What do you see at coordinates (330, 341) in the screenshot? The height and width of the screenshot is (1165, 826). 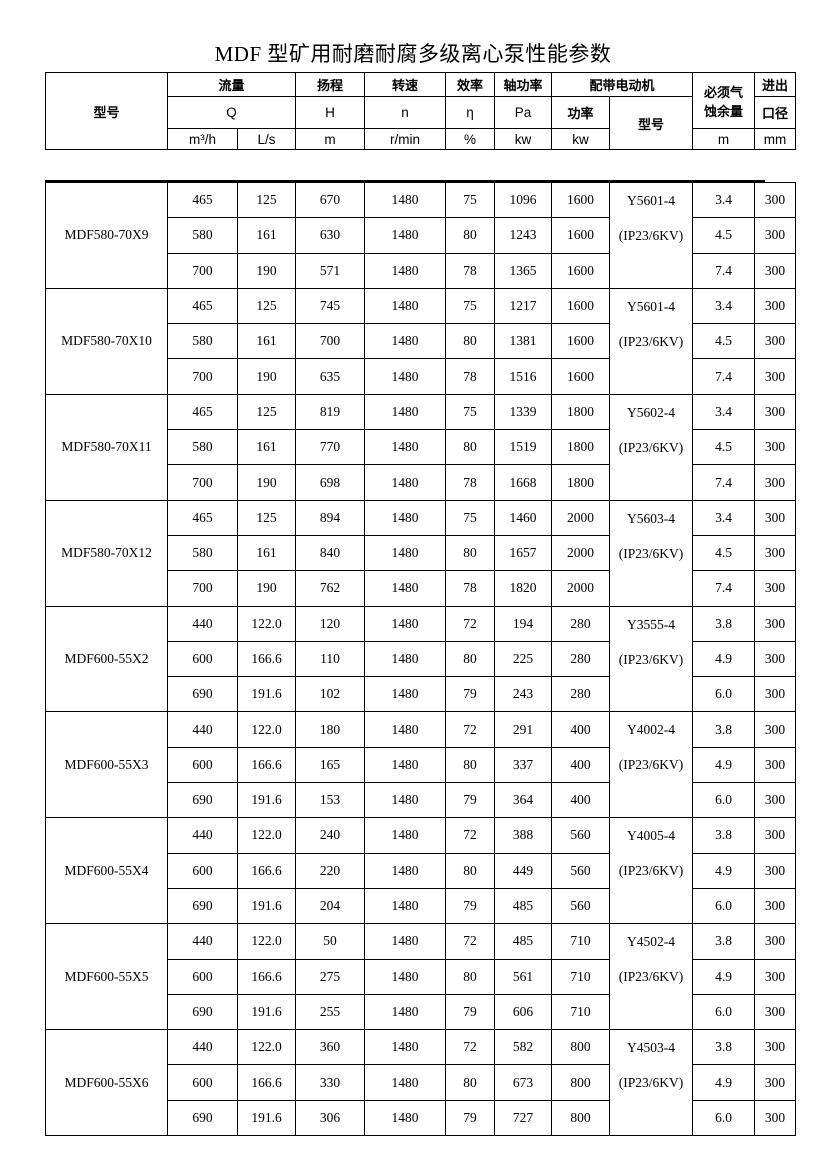 I see `head-cell: 700` at bounding box center [330, 341].